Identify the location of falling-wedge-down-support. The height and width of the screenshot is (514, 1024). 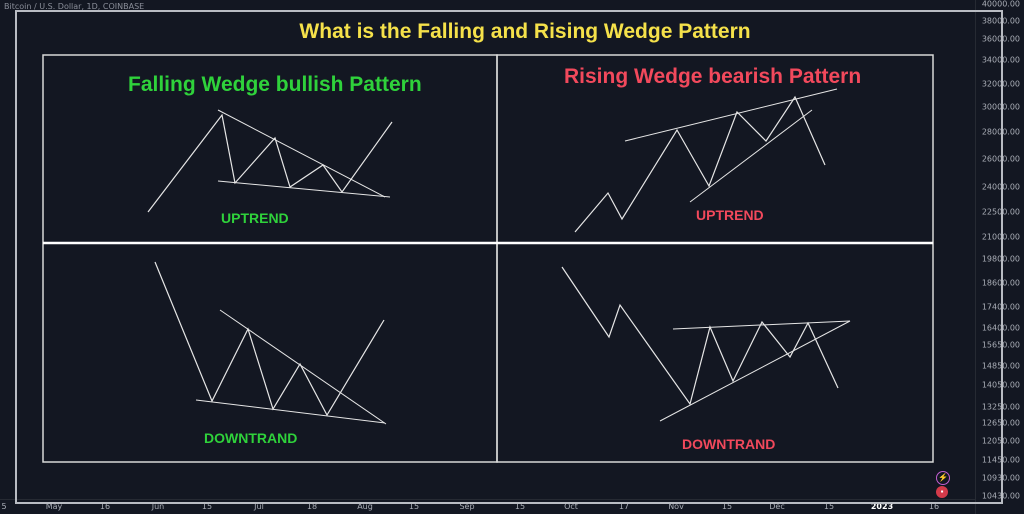
(290, 411).